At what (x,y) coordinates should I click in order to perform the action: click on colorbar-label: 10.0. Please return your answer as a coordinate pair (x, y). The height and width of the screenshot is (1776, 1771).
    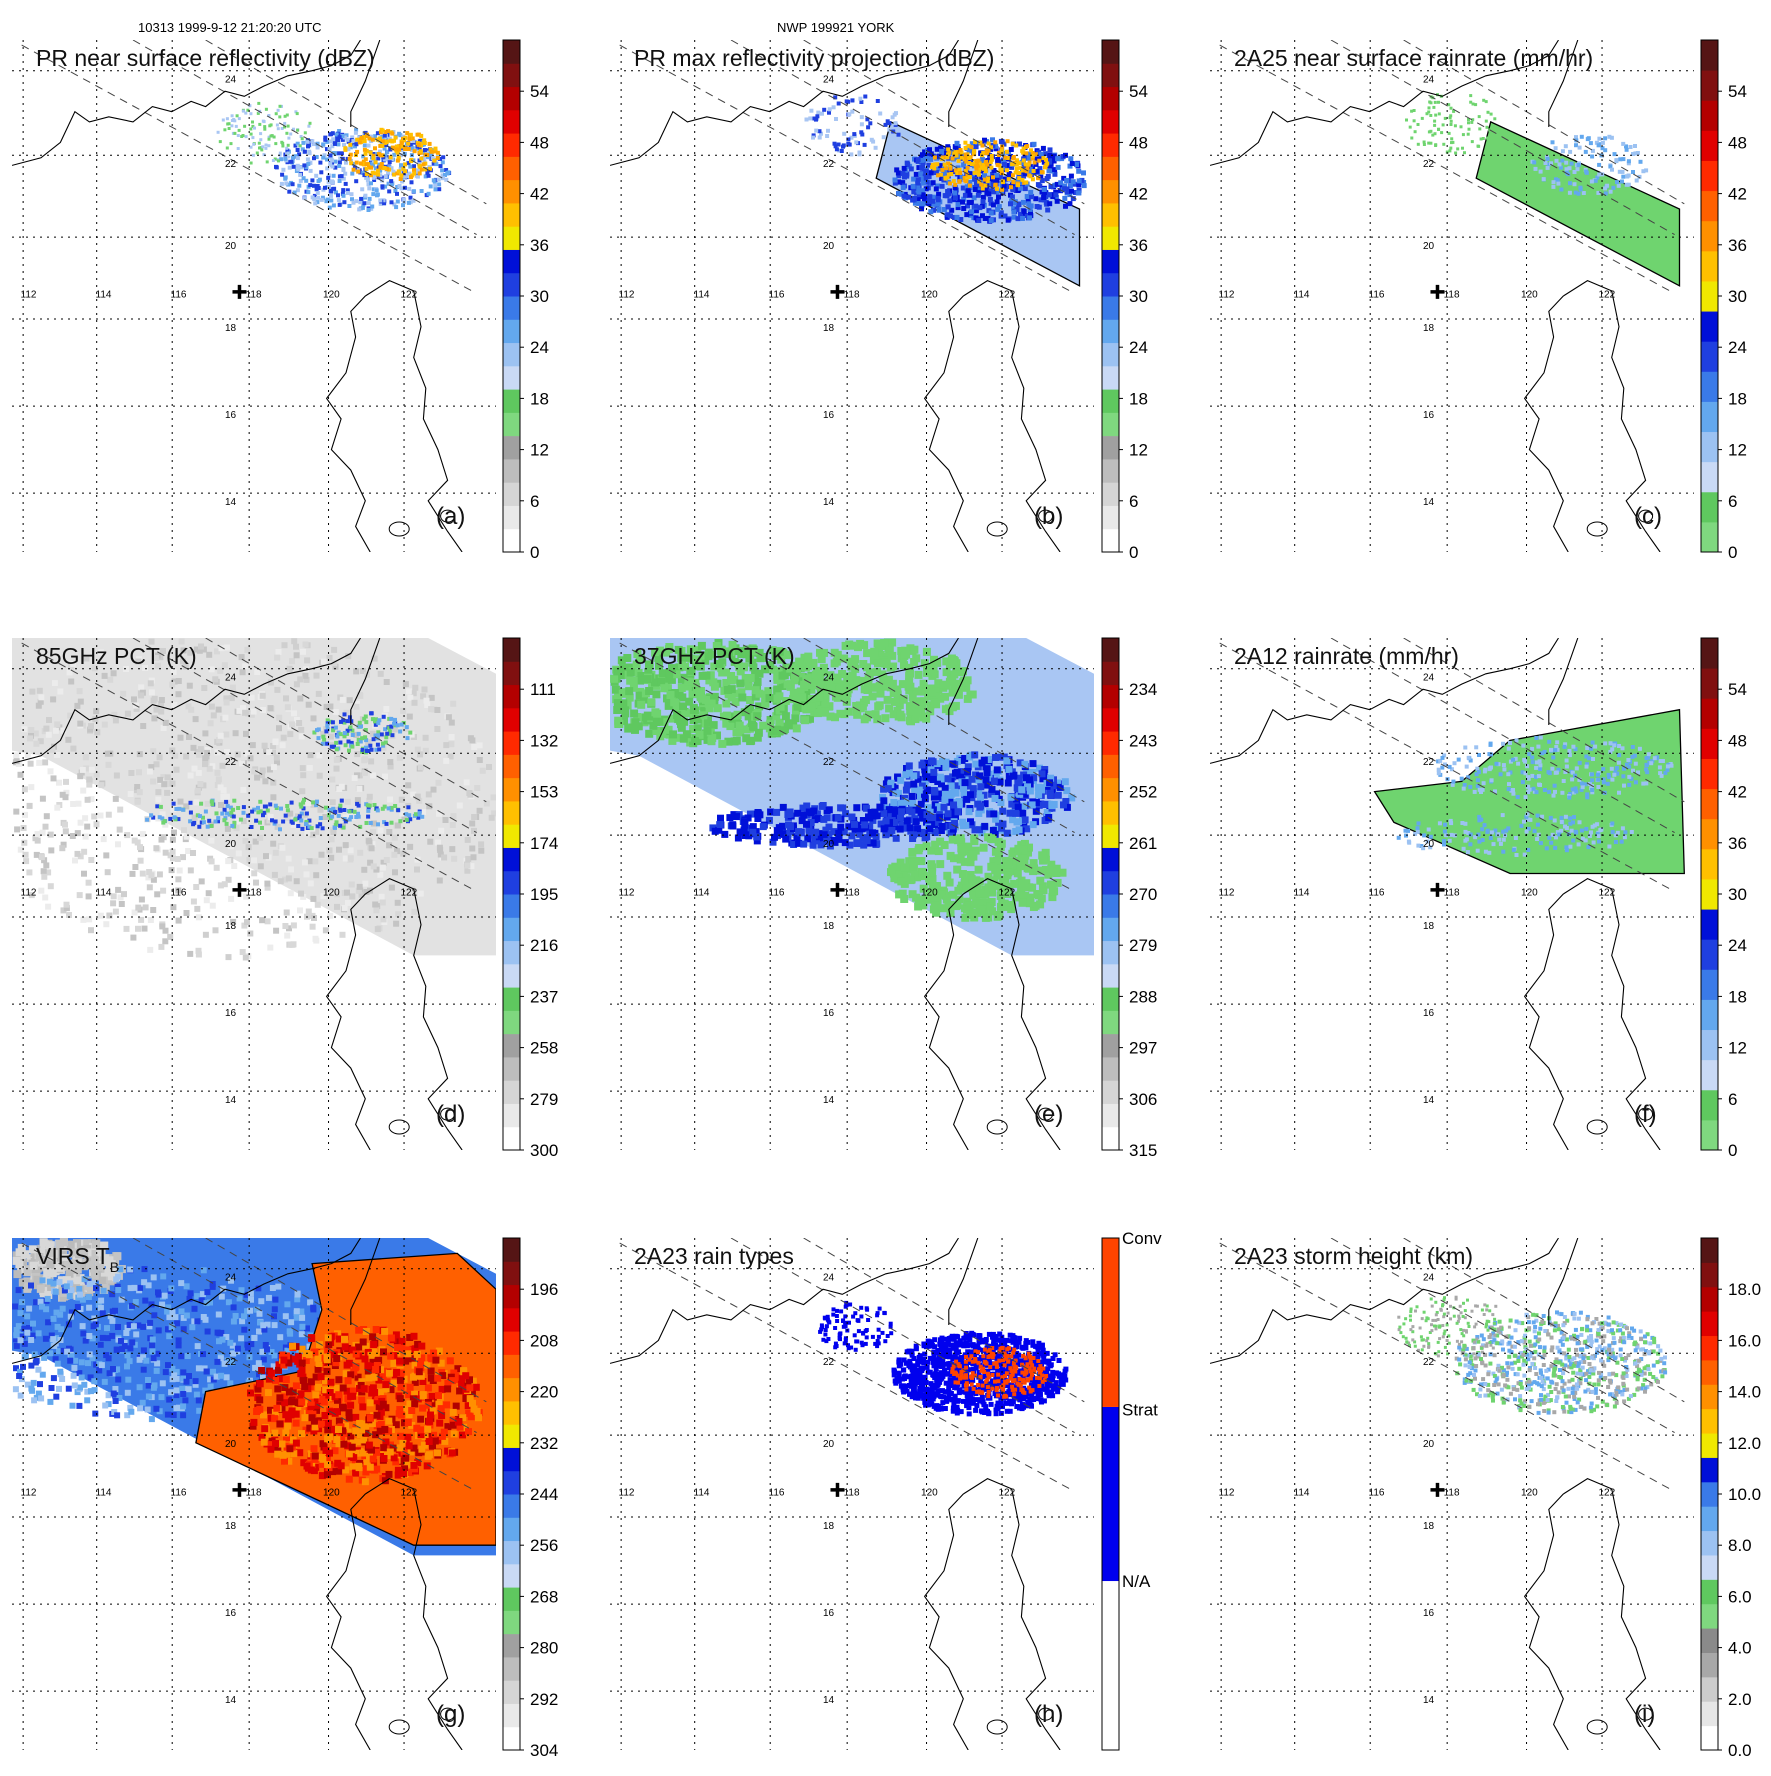
    Looking at the image, I should click on (1744, 1494).